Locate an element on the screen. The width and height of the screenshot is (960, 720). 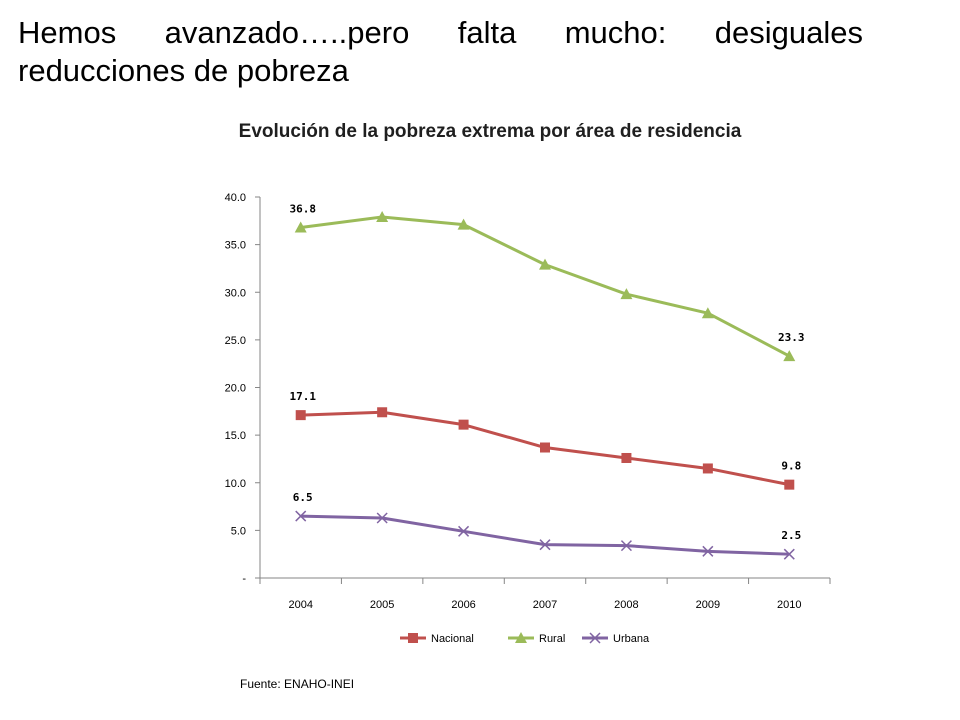
series-line-urbana is located at coordinates (545, 535).